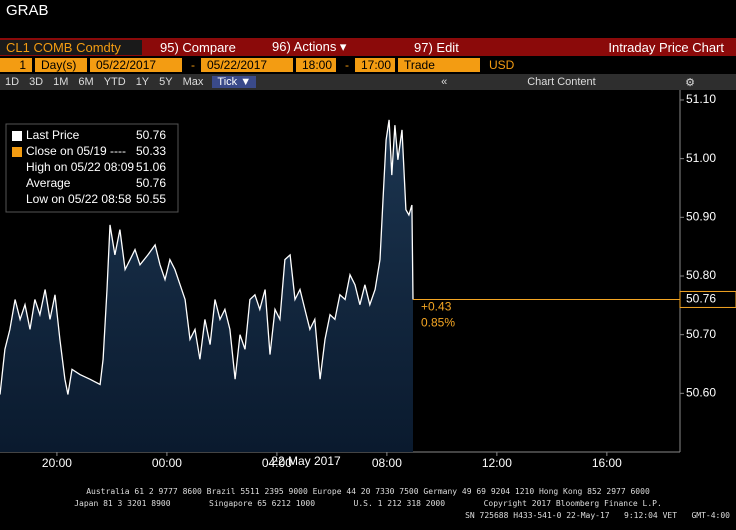 Image resolution: width=736 pixels, height=530 pixels. Describe the element at coordinates (27, 10) in the screenshot. I see `window-title: GRAB` at that location.